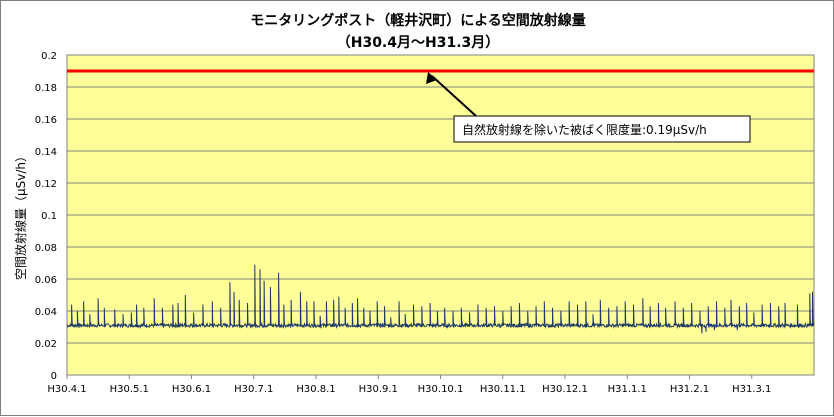 This screenshot has height=417, width=834. Describe the element at coordinates (54, 376) in the screenshot. I see `y-tick-label: 0` at that location.